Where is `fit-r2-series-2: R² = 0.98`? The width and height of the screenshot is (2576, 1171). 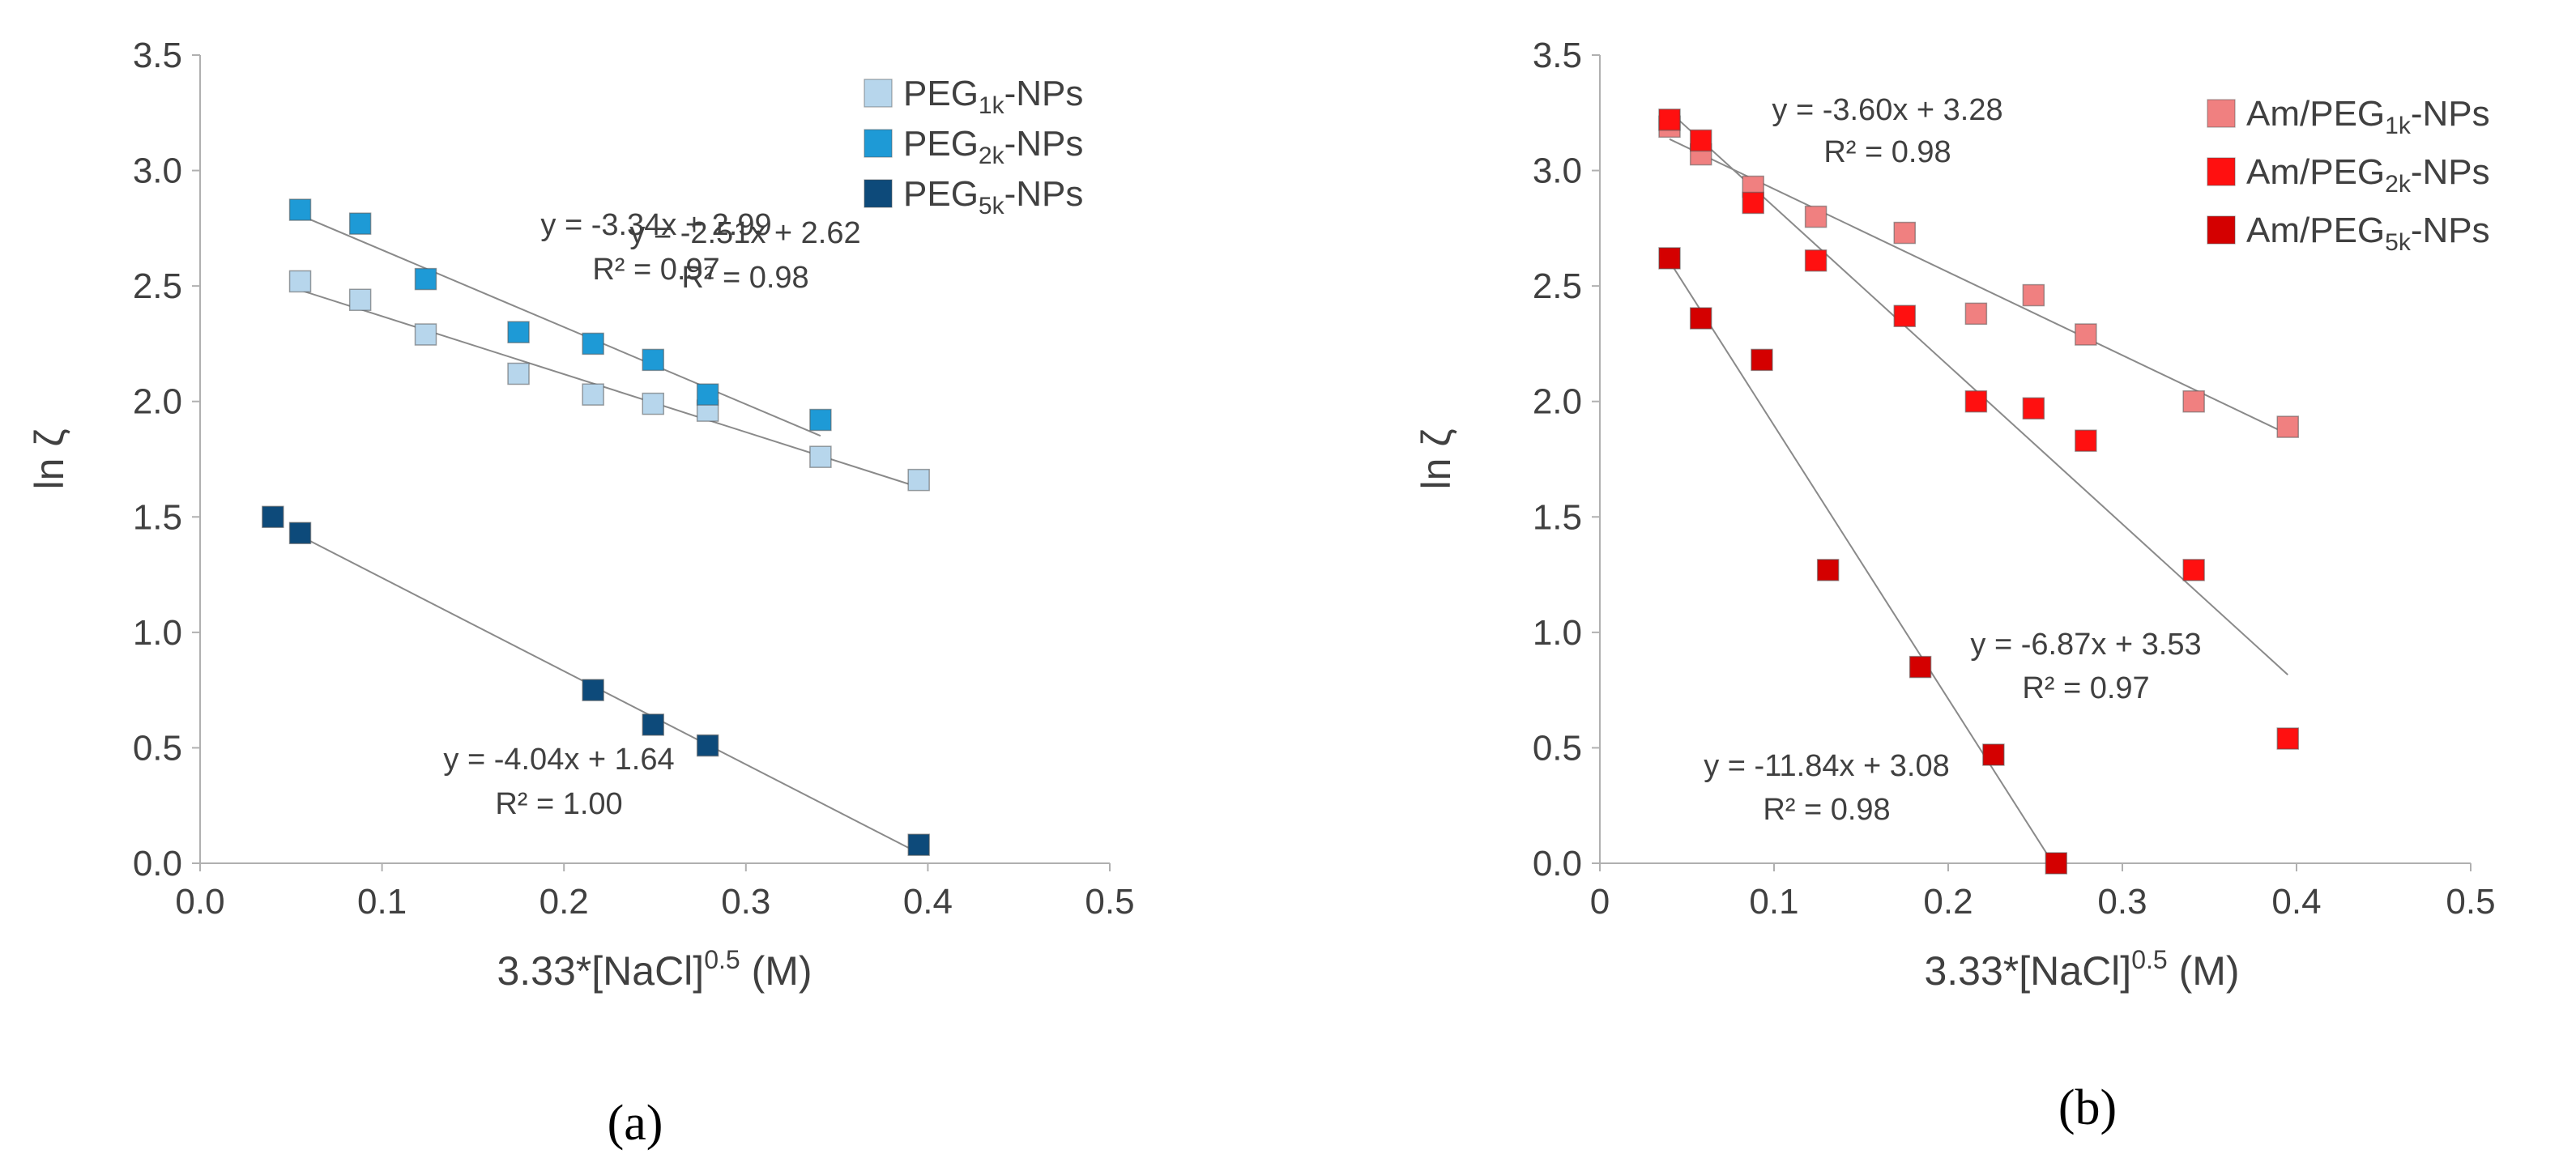 fit-r2-series-2: R² = 0.98 is located at coordinates (1826, 810).